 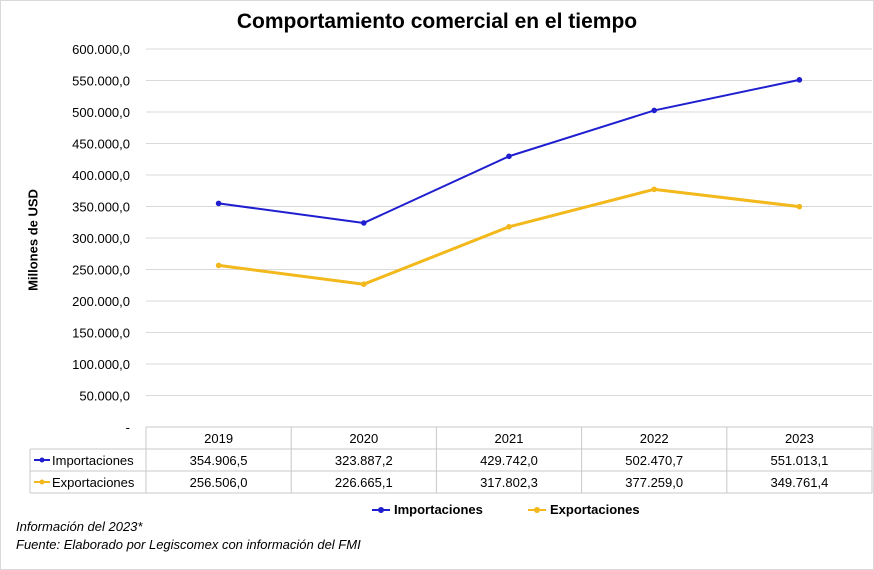 What do you see at coordinates (93, 460) in the screenshot?
I see `table-series-name: Importaciones` at bounding box center [93, 460].